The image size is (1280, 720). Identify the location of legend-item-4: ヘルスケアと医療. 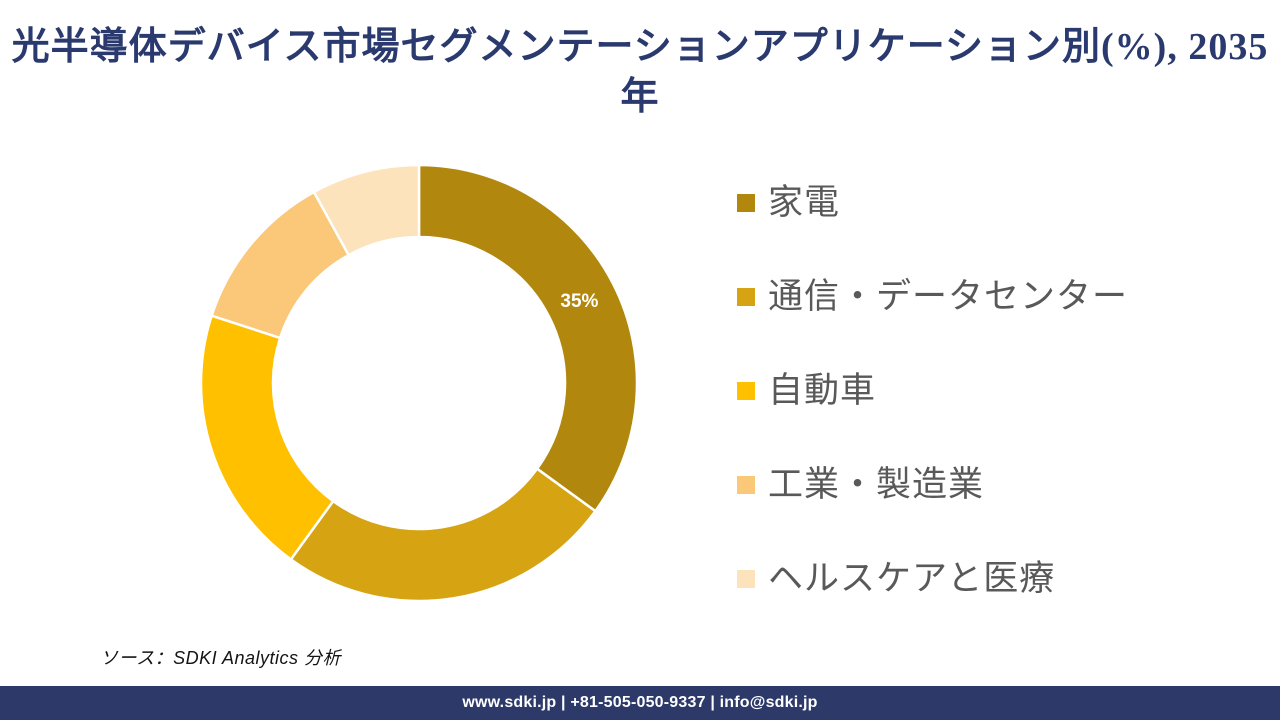
(932, 579).